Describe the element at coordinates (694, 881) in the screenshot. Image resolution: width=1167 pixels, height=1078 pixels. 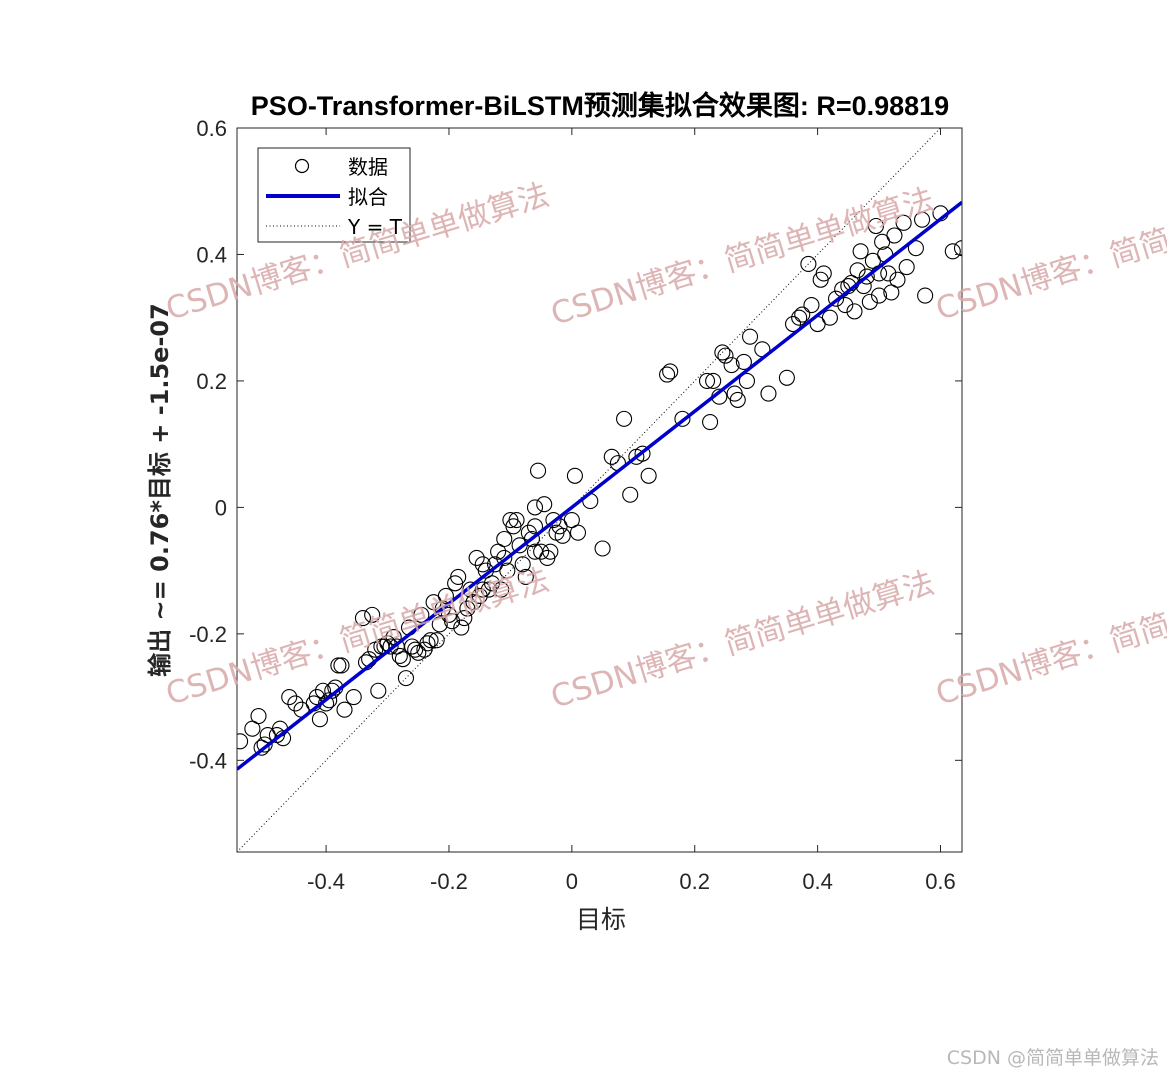
I see `x-tick-label: 0.2` at that location.